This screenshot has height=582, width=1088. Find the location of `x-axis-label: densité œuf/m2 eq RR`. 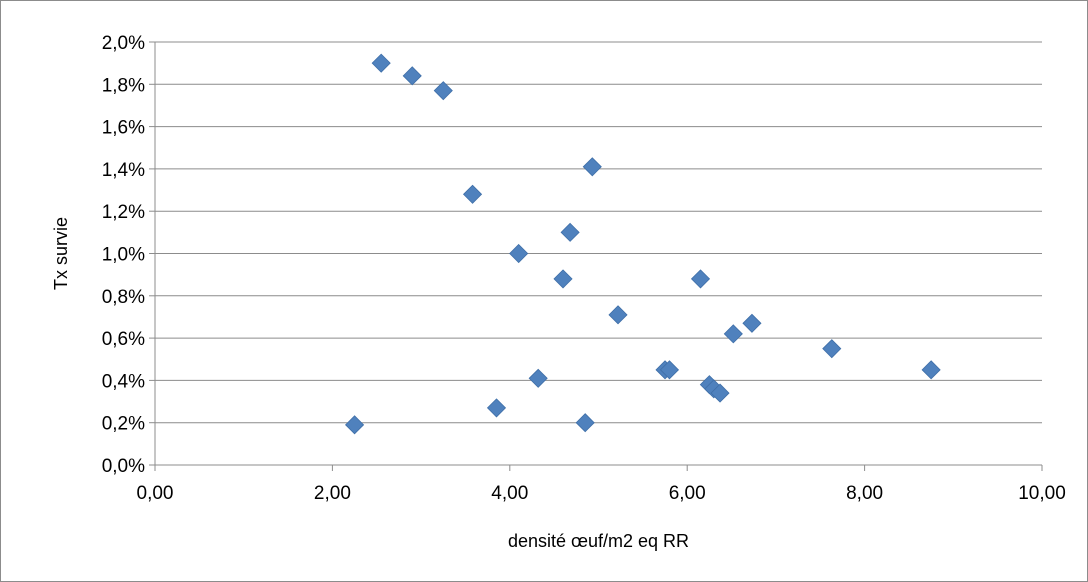

x-axis-label: densité œuf/m2 eq RR is located at coordinates (598, 541).